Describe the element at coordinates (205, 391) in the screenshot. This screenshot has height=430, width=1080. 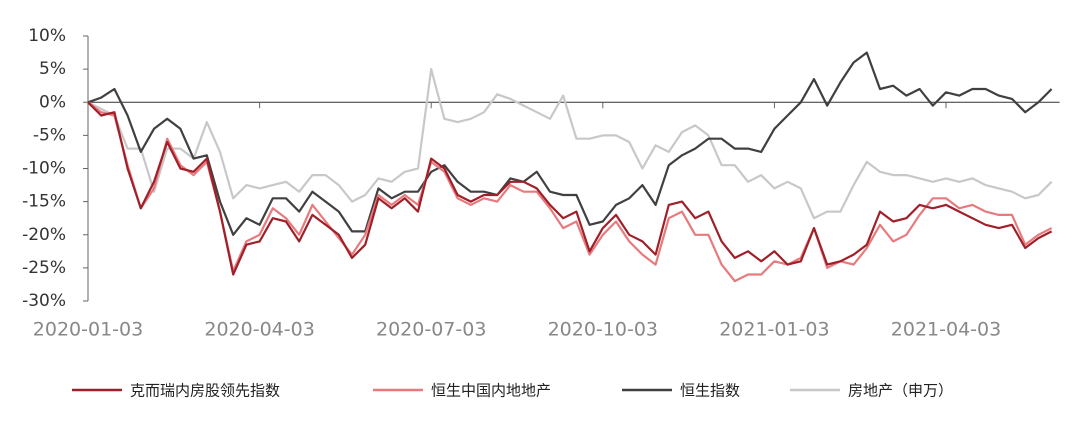
I see `legend-label: 克而瑞内房股领先指数` at that location.